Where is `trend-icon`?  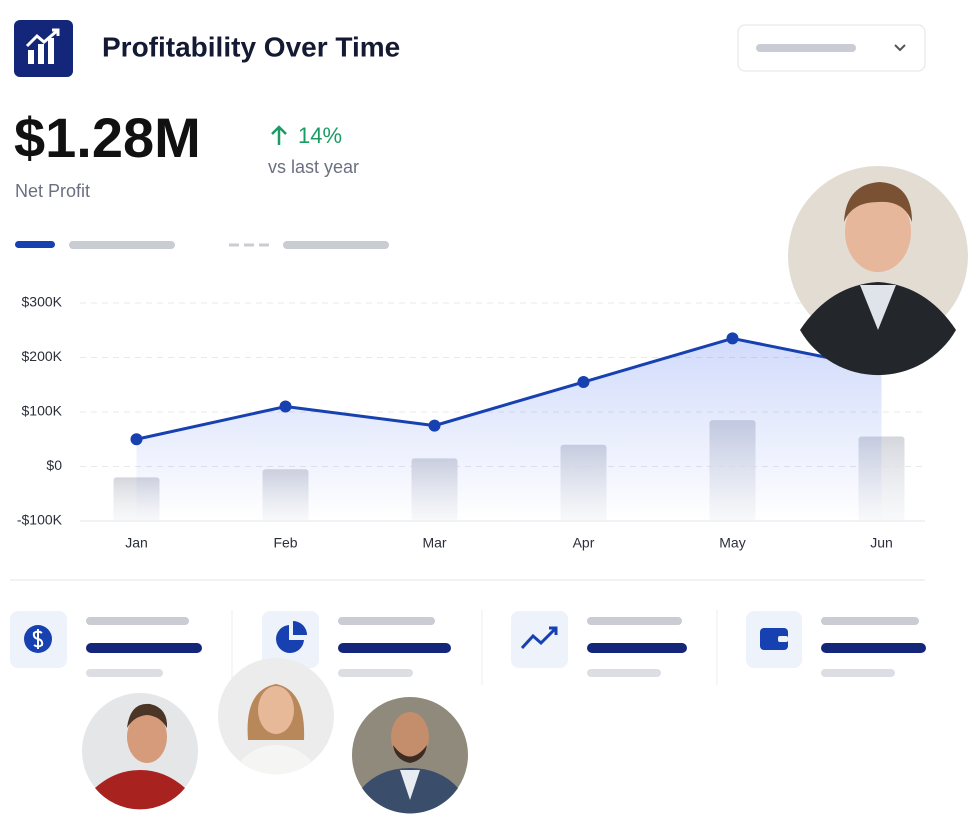
trend-icon is located at coordinates (539, 638).